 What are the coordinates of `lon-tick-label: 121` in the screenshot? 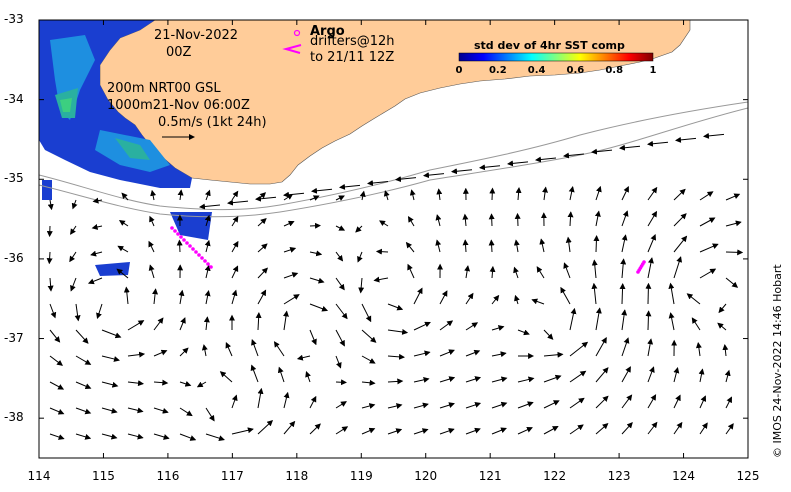 It's located at (490, 476).